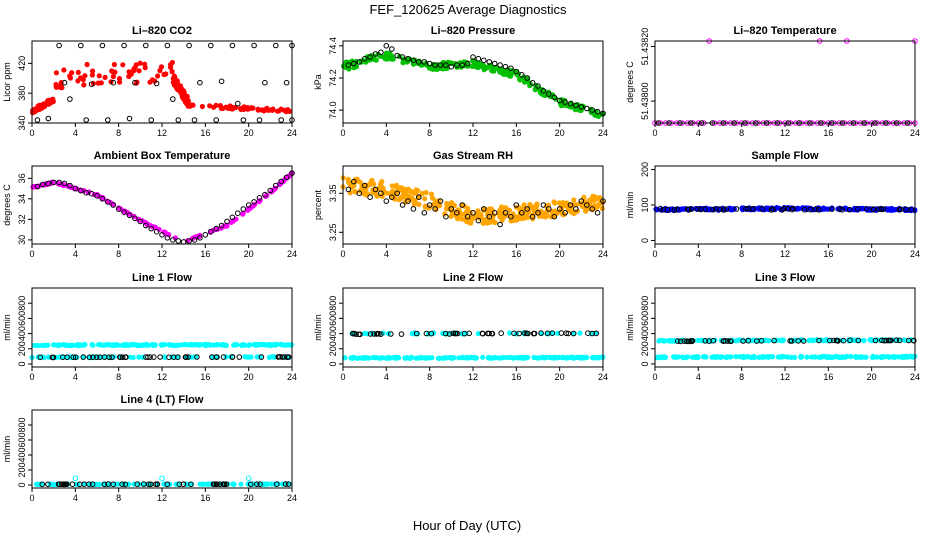  I want to click on y-axis-label: ml/min, so click(7, 449).